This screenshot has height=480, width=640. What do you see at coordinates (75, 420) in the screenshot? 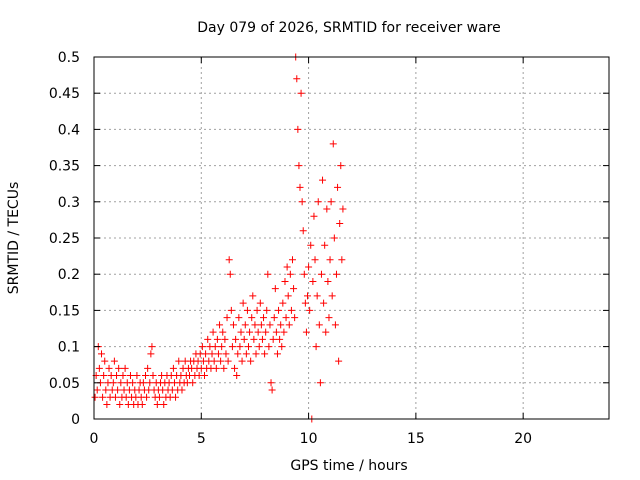
I see `y-tick-label: 0` at bounding box center [75, 420].